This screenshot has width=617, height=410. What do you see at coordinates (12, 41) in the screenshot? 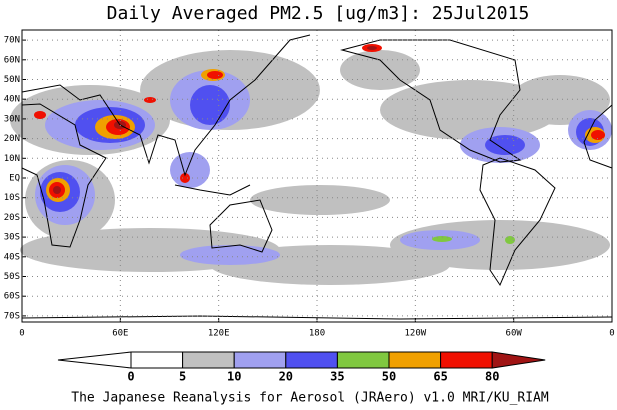
I see `lat-label: 70N` at bounding box center [12, 41].